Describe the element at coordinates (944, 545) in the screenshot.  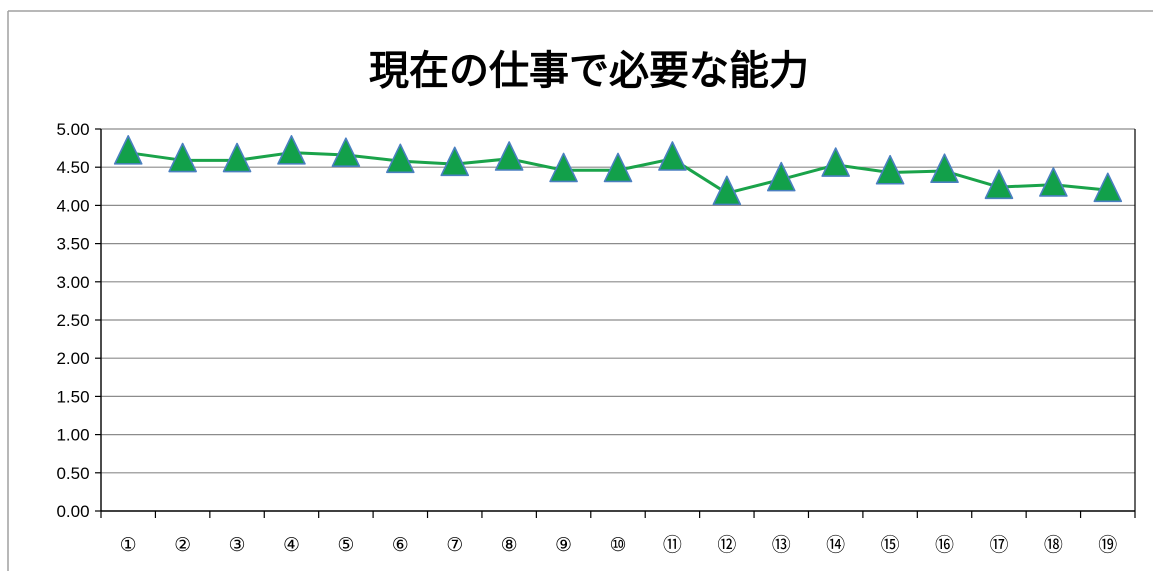
I see `x-tick-label: ⑯` at that location.